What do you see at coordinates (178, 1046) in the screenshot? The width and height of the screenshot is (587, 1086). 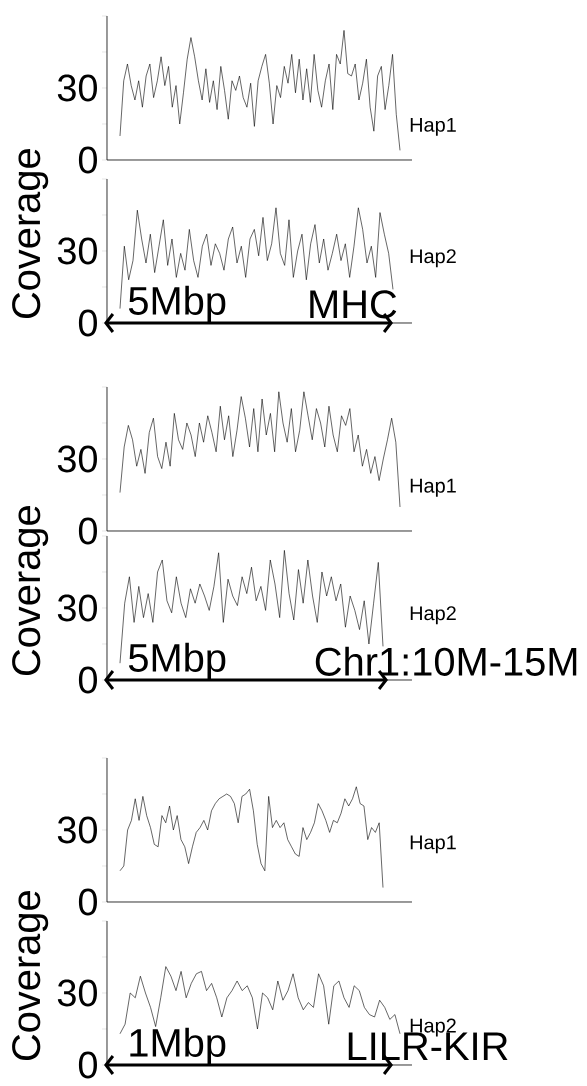 I see `annotation: 1Mbp` at bounding box center [178, 1046].